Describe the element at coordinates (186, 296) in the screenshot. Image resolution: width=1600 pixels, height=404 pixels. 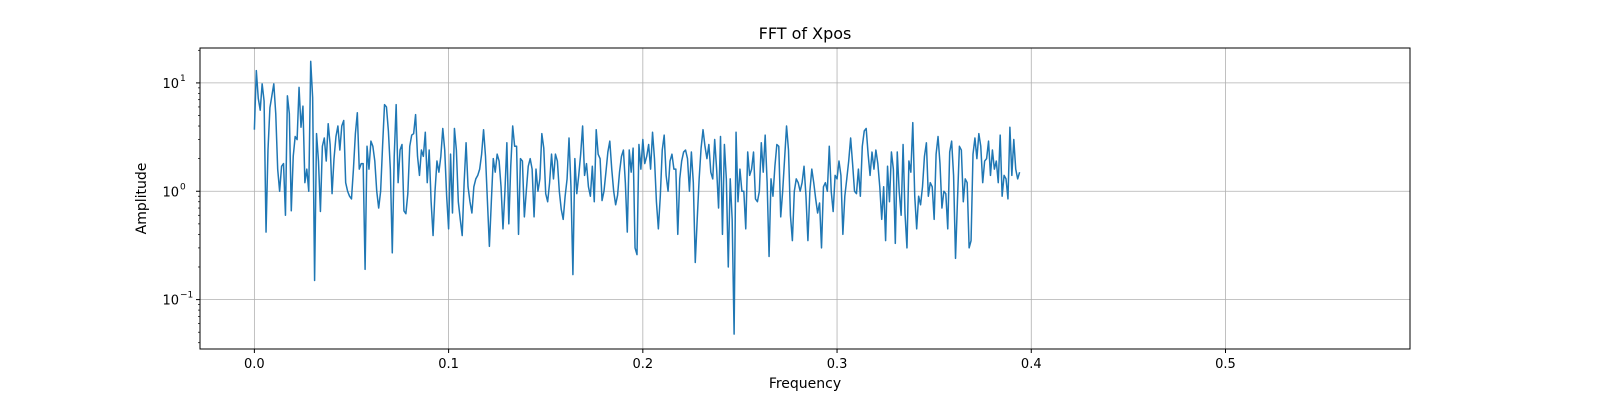
I see `y-tick-exponent: −1` at that location.